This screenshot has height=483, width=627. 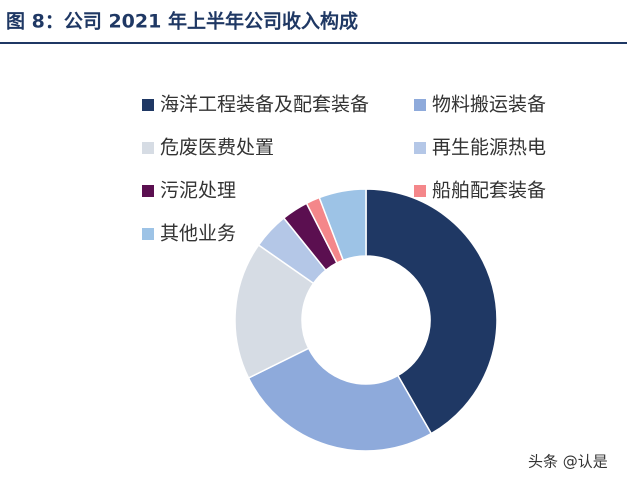 What do you see at coordinates (182, 21) in the screenshot?
I see `chart-title: 图 8：公司 2021 年上半年公司收入构成` at bounding box center [182, 21].